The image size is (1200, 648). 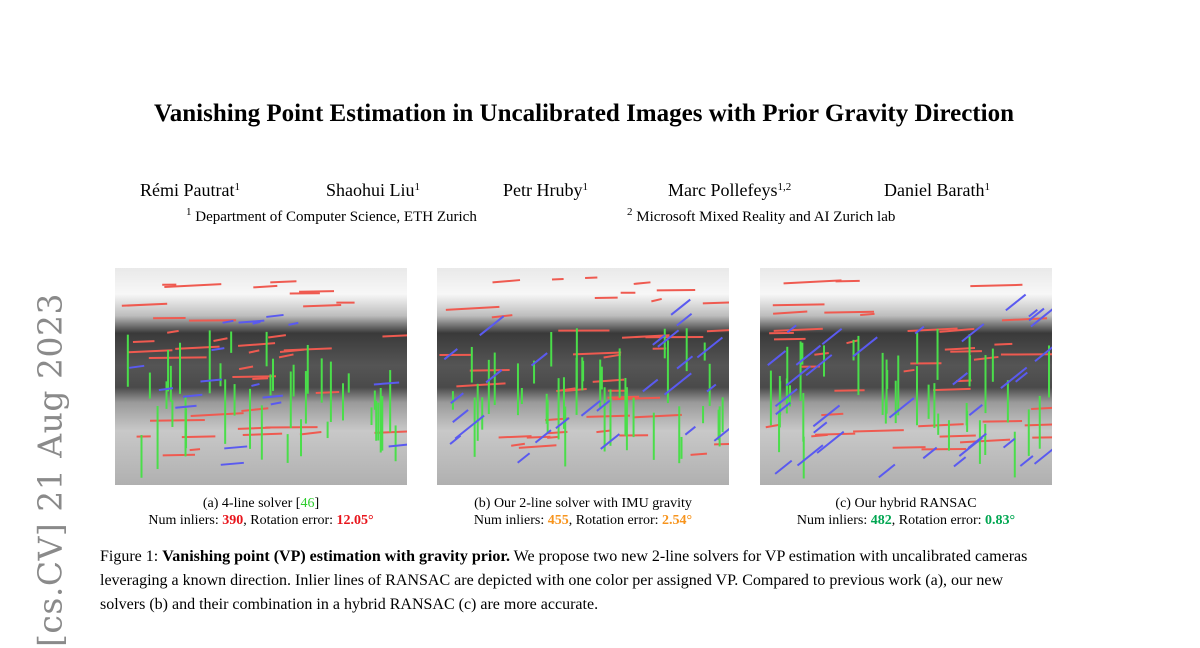 I want to click on author: Rémi Pautrat1, so click(x=190, y=190).